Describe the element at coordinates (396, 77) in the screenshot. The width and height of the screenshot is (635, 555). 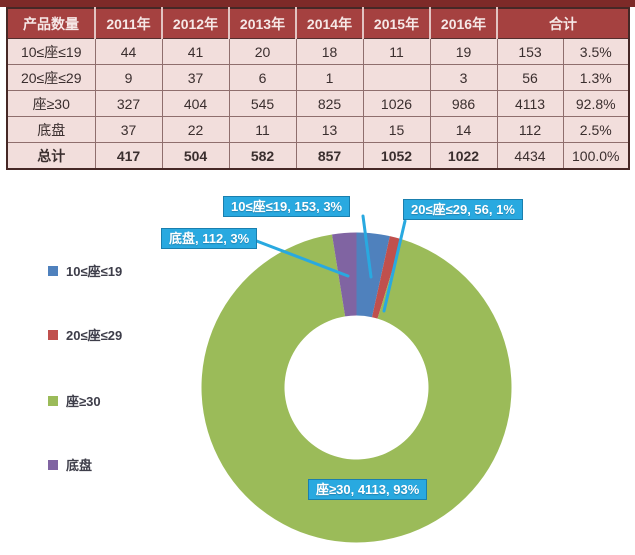
I see `cell` at that location.